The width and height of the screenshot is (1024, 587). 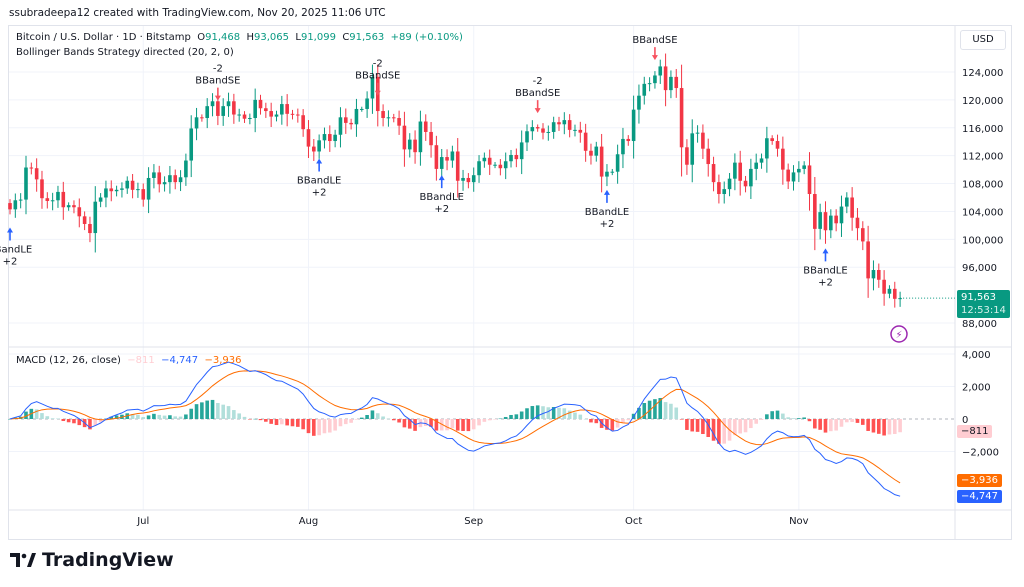 I want to click on change-value: +89 (+0.10%), so click(x=426, y=37).